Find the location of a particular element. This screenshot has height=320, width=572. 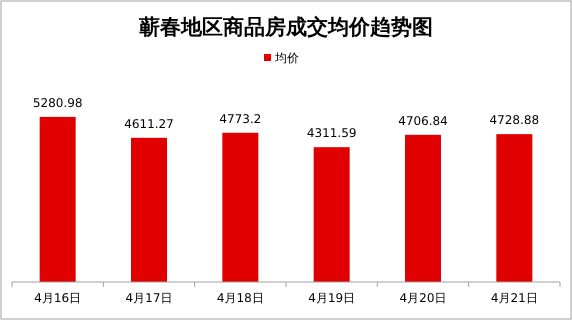

x-tick-label: 4月20日 is located at coordinates (423, 298).